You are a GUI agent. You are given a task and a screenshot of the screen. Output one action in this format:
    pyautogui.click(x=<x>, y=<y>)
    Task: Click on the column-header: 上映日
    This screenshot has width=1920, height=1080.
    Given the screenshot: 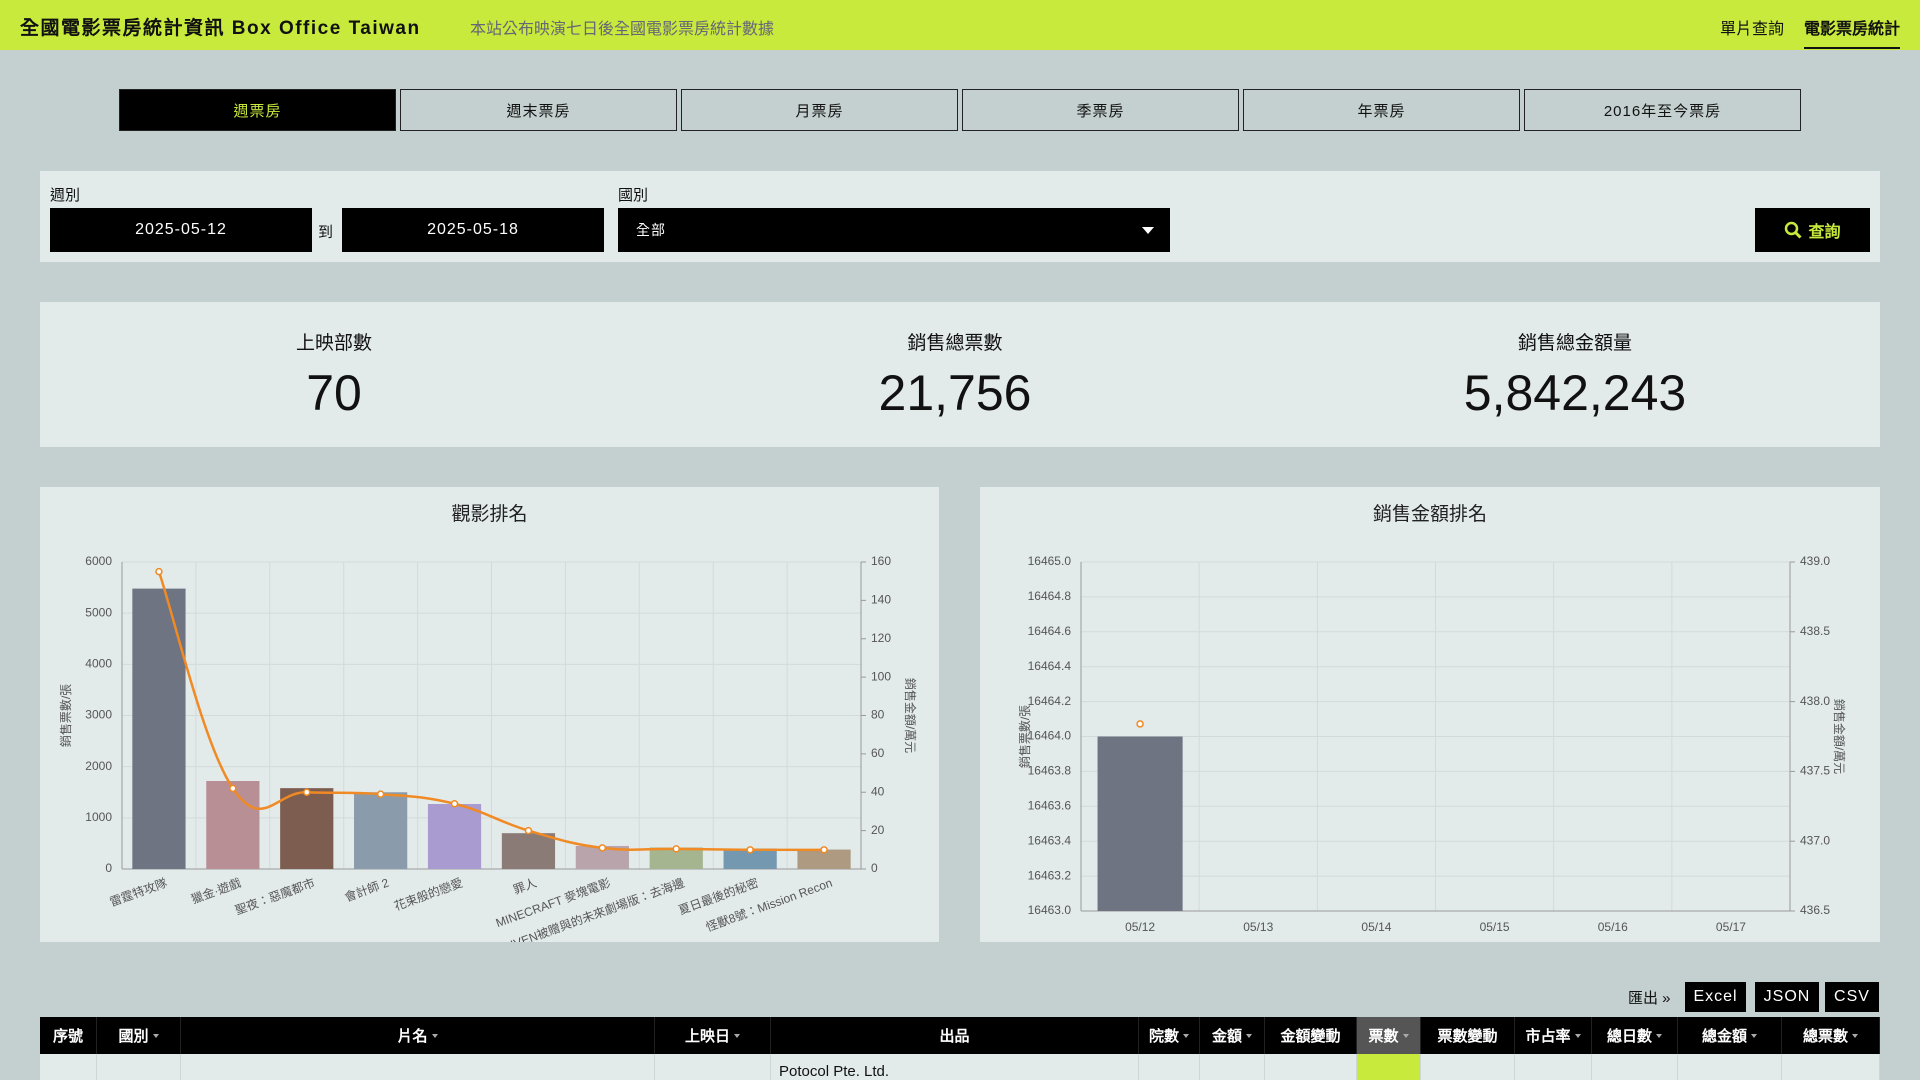 What is the action you would take?
    pyautogui.click(x=713, y=1035)
    